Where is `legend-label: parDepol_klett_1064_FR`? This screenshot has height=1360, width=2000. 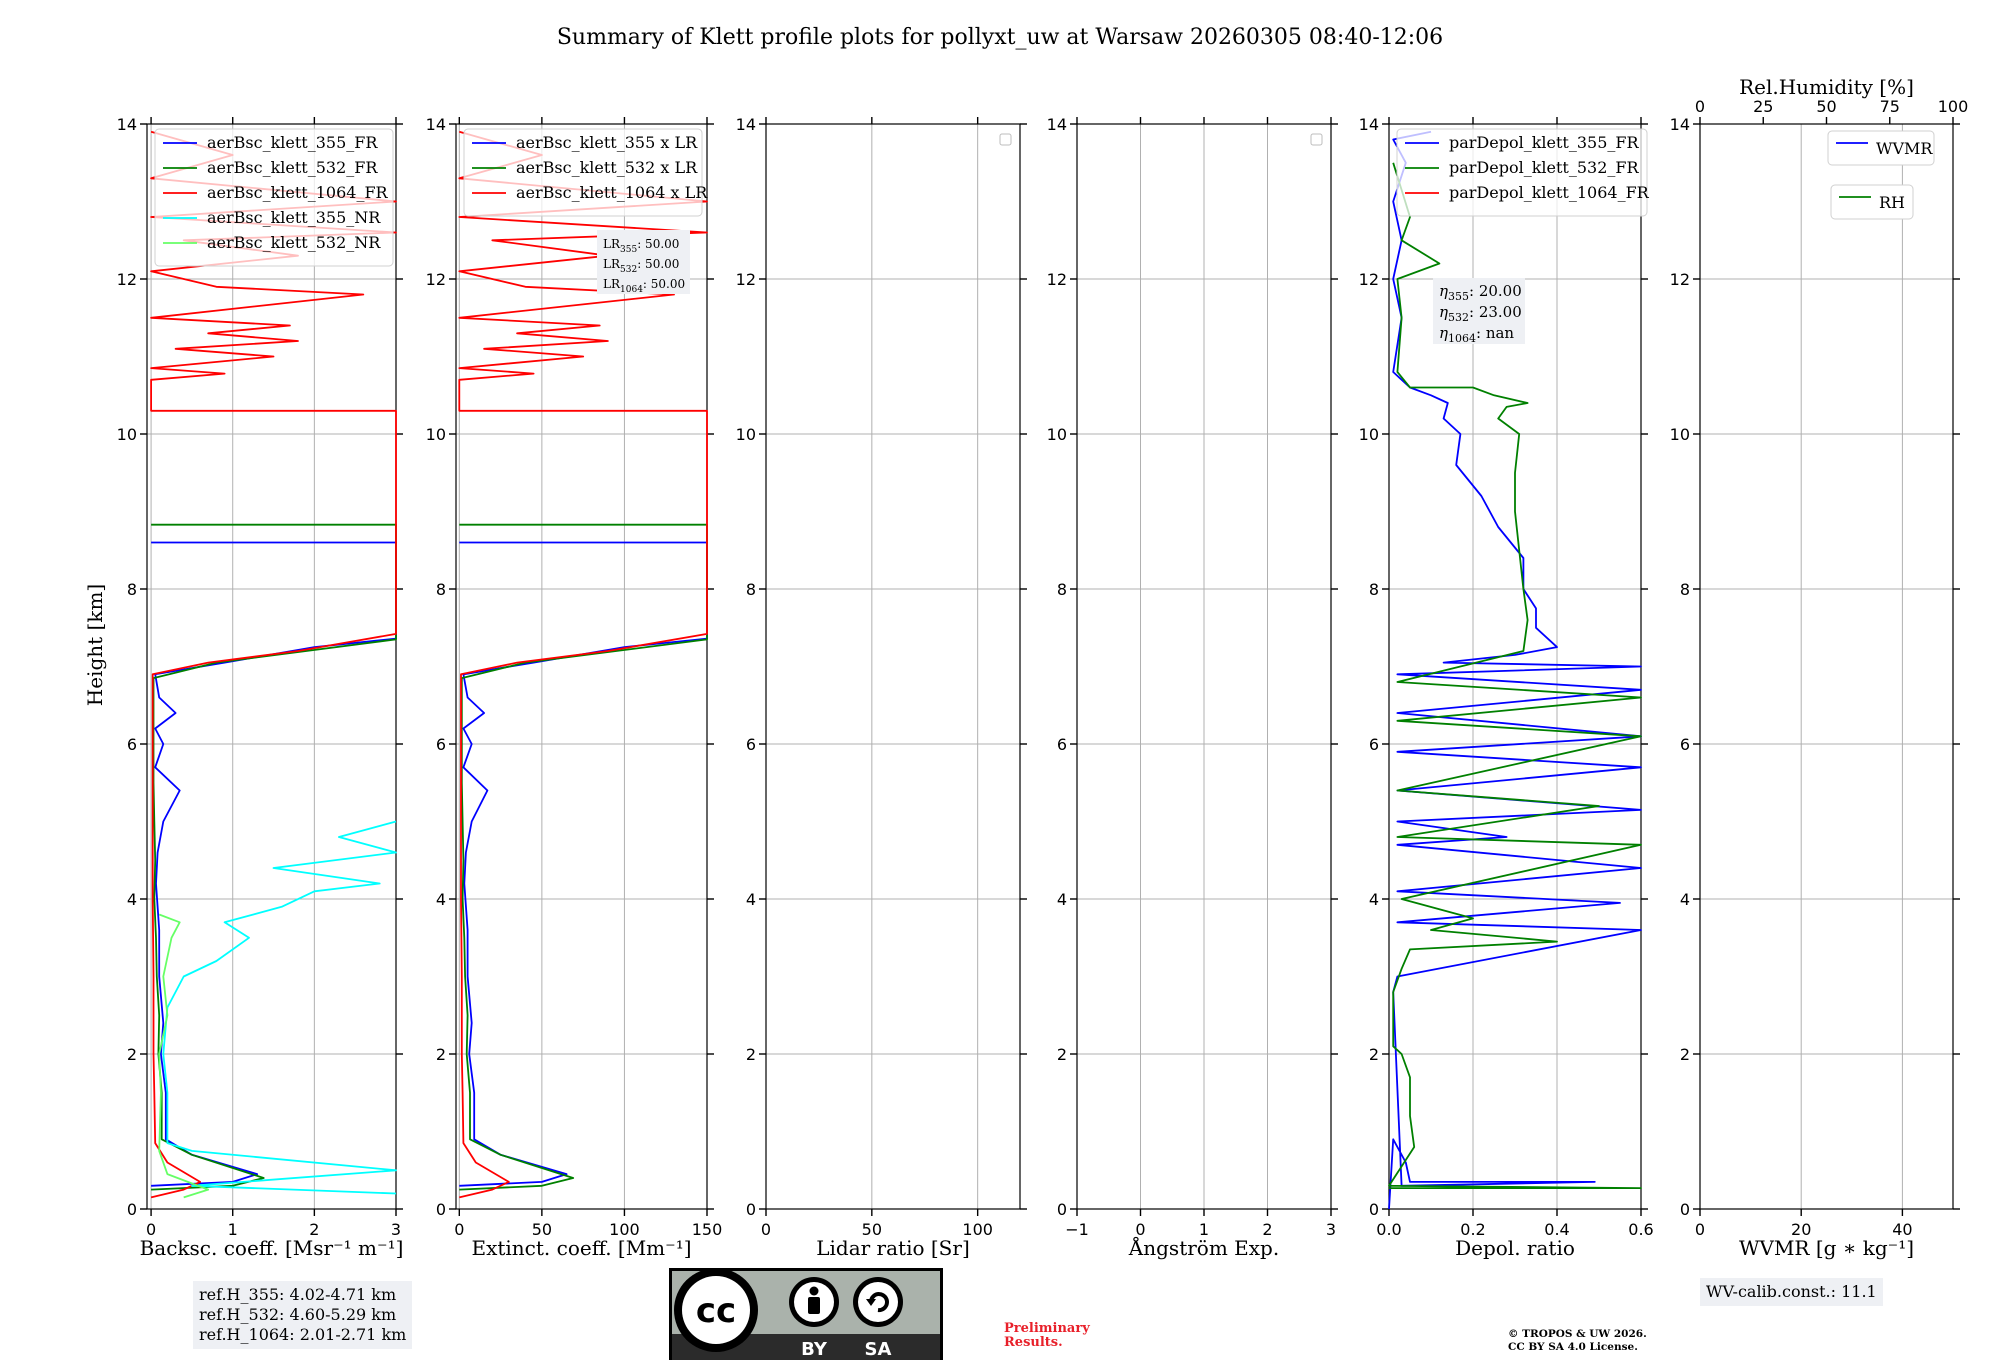 legend-label: parDepol_klett_1064_FR is located at coordinates (1549, 192).